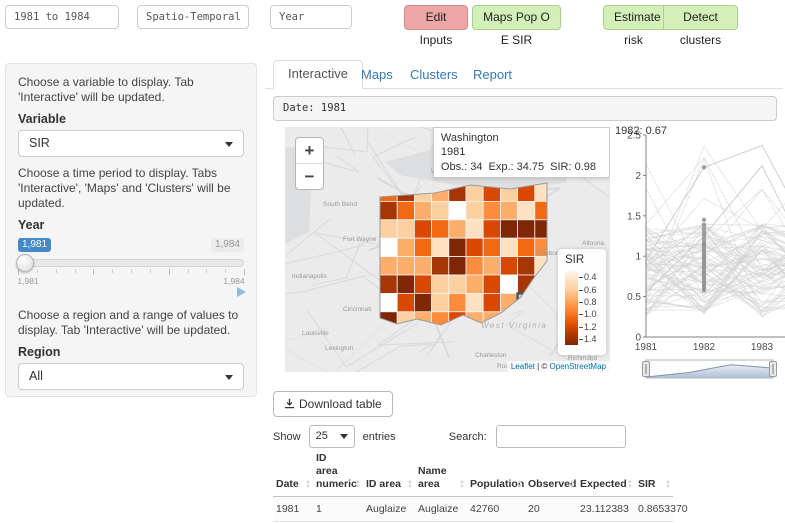 This screenshot has width=785, height=523. I want to click on column-header-id-area-numeric: ID area numeric ▲ ▼, so click(338, 473).